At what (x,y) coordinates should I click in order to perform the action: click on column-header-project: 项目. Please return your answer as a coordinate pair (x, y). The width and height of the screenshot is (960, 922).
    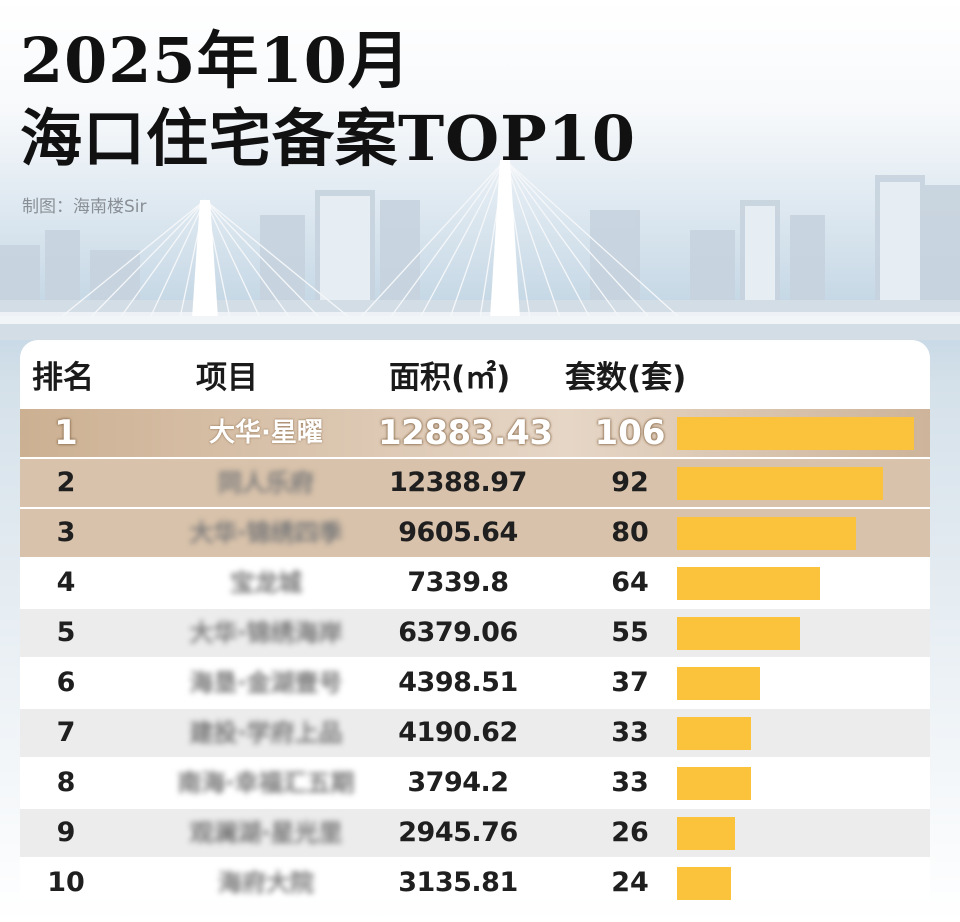
    Looking at the image, I should click on (227, 378).